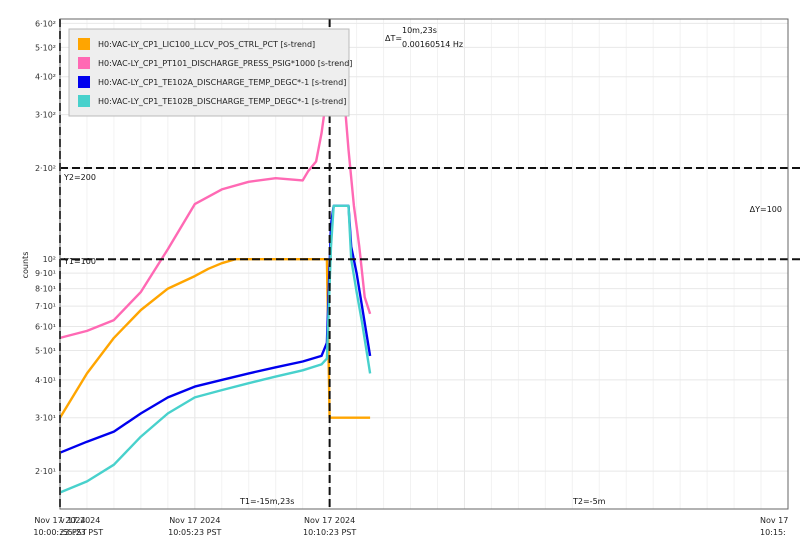 The height and width of the screenshot is (551, 804). Describe the element at coordinates (774, 520) in the screenshot. I see `x-tick-label: Nov 17` at that location.